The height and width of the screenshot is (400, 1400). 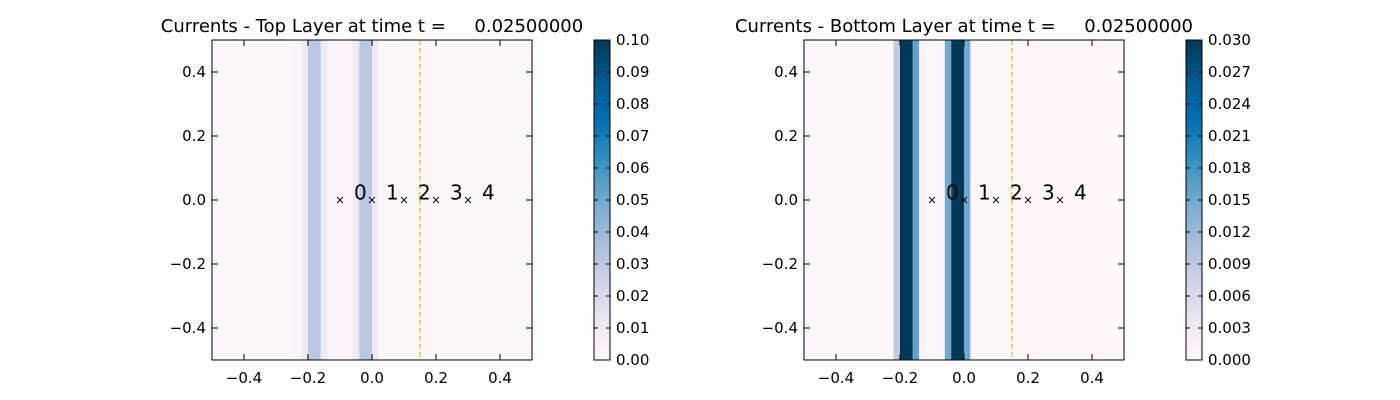 What do you see at coordinates (1229, 232) in the screenshot?
I see `colorbar-tick-label: 0.012` at bounding box center [1229, 232].